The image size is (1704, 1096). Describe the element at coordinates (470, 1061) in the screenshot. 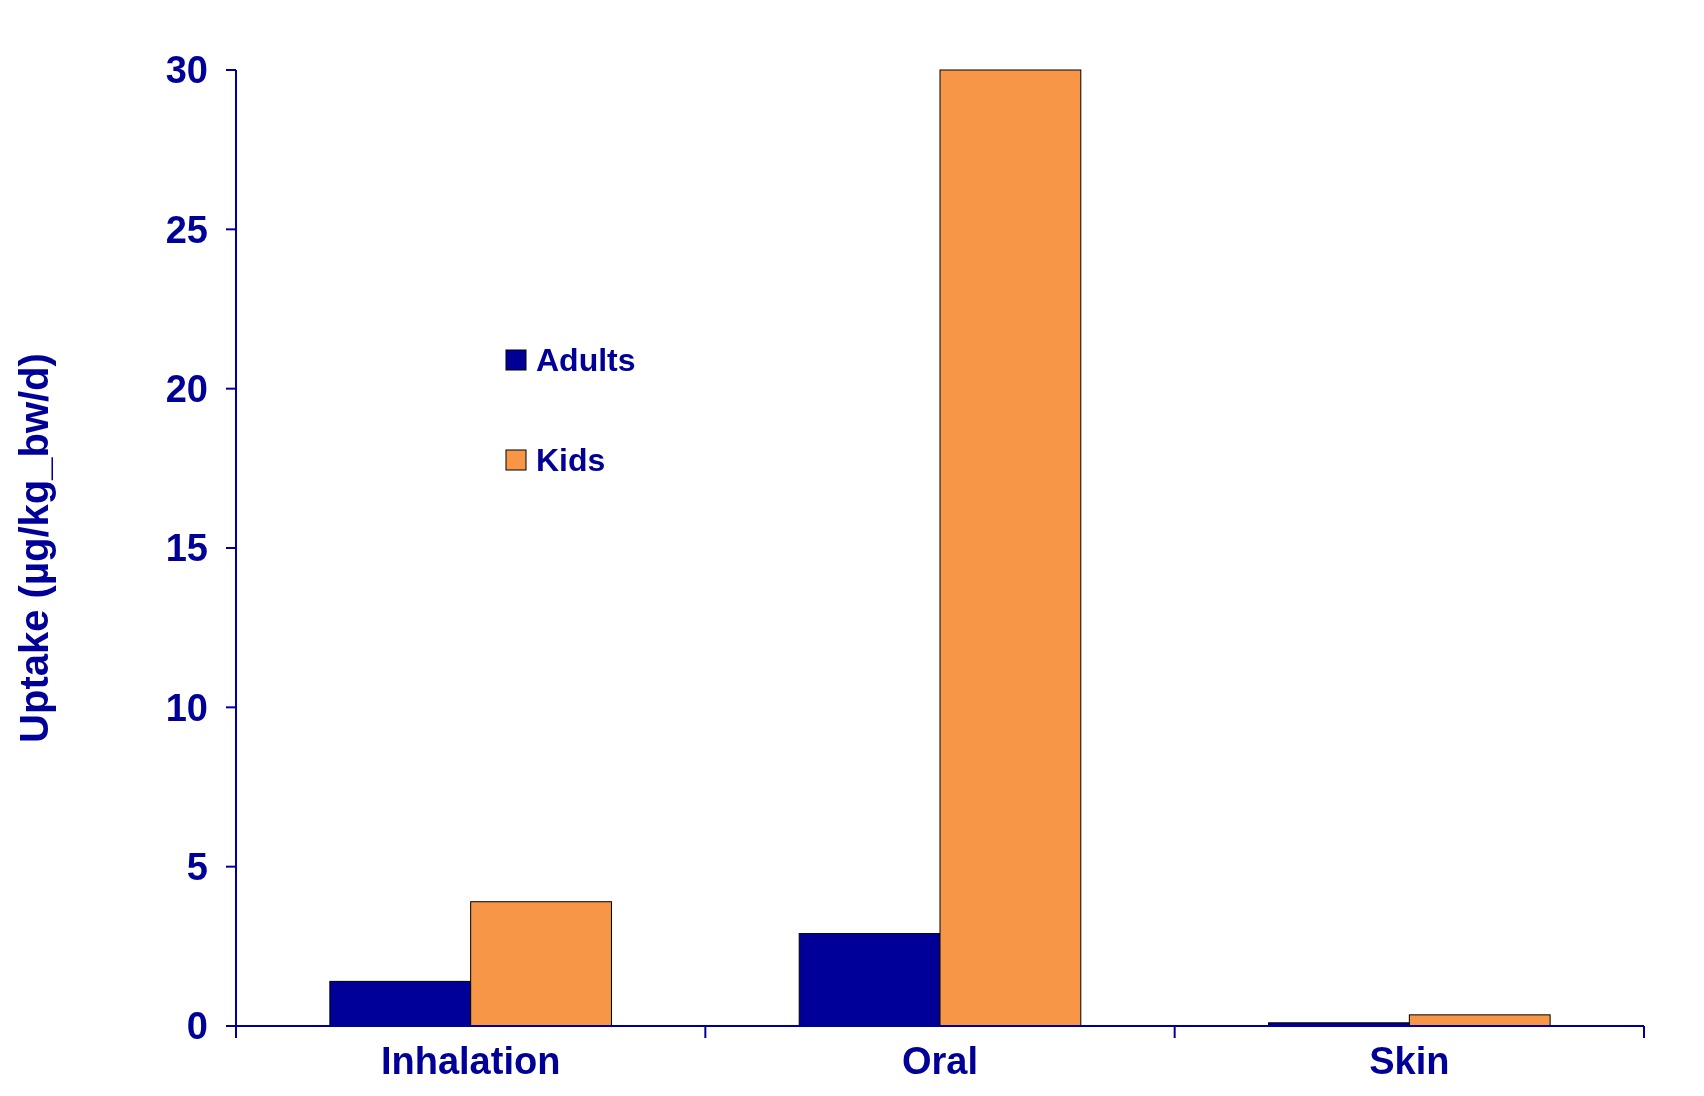

I see `x-tick-label: Inhalation` at that location.